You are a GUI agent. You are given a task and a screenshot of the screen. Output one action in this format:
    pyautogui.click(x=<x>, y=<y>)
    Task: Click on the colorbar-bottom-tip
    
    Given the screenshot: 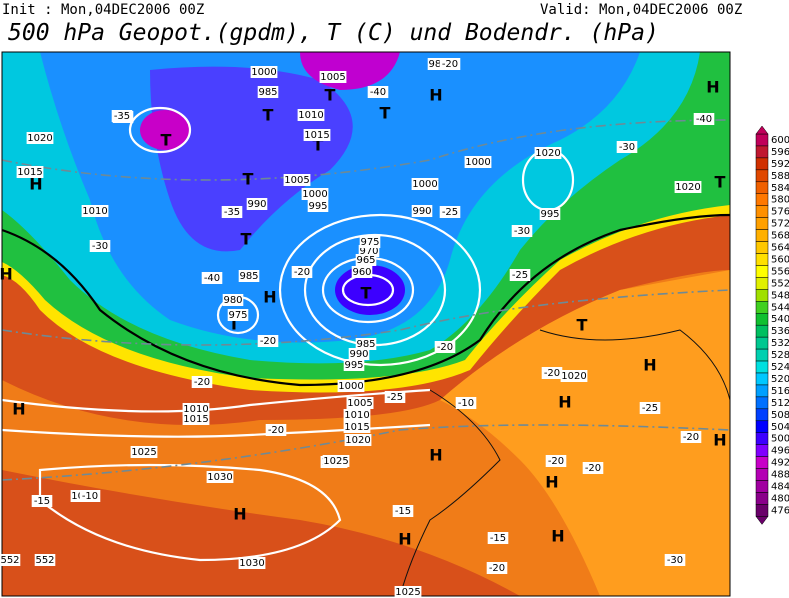 What is the action you would take?
    pyautogui.click(x=762, y=520)
    